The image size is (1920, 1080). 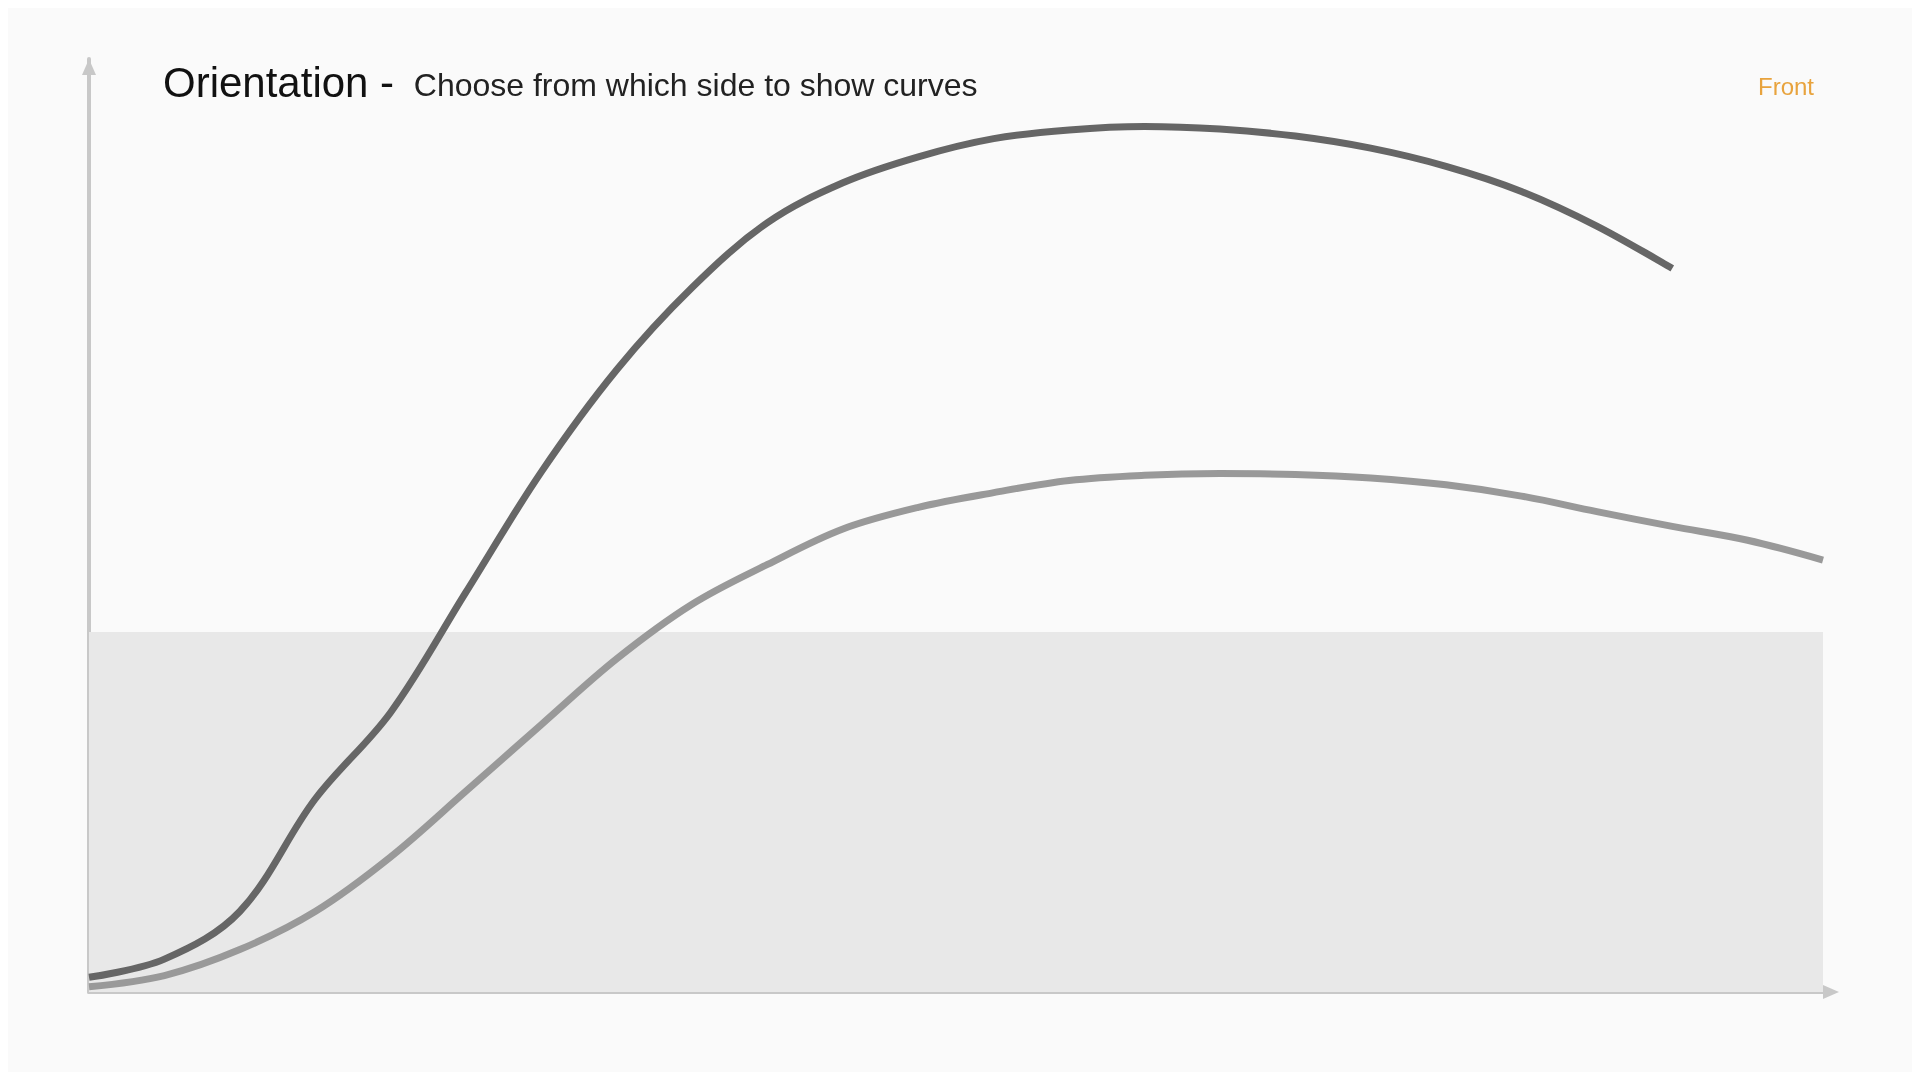 I want to click on chart-title: Orientation -, so click(x=284, y=82).